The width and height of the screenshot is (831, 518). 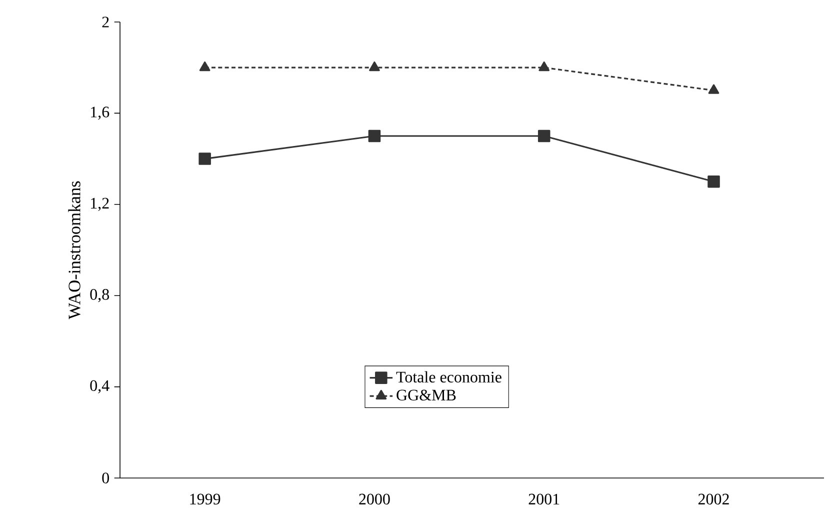 What do you see at coordinates (426, 395) in the screenshot?
I see `legend-label: GG&MB` at bounding box center [426, 395].